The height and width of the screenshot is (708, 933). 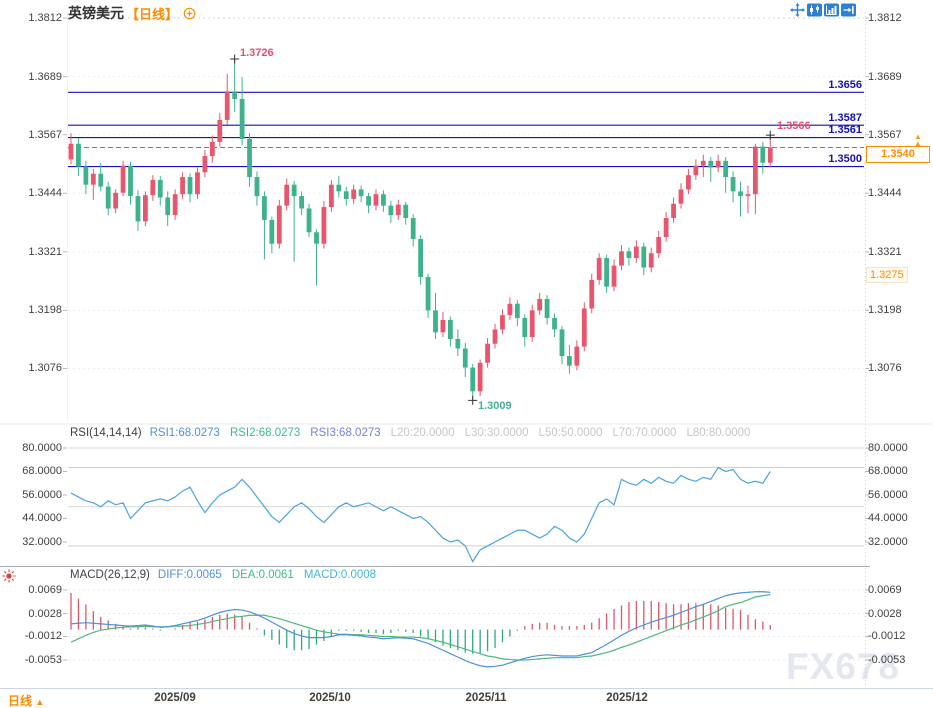 What do you see at coordinates (175, 698) in the screenshot?
I see `date-label: 2025/09` at bounding box center [175, 698].